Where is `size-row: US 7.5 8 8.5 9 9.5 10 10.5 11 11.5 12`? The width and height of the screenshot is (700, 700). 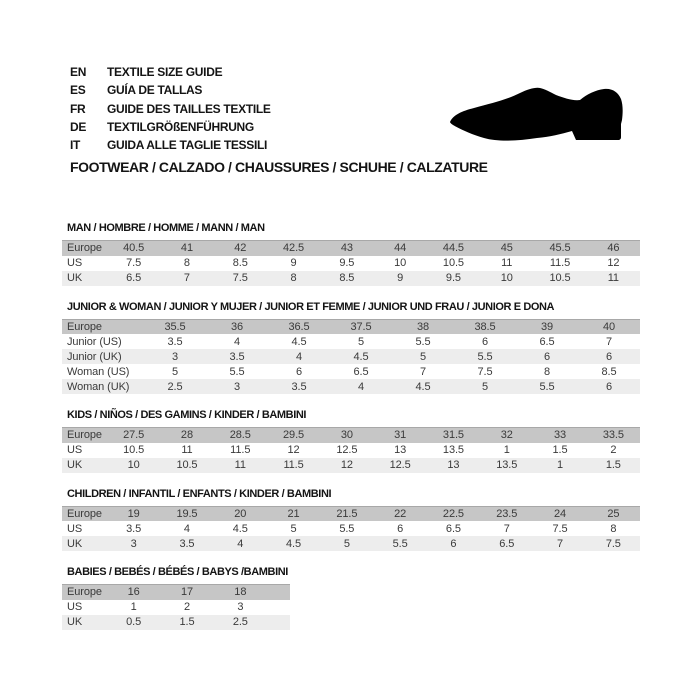
size-row: US 7.5 8 8.5 9 9.5 10 10.5 11 11.5 12 is located at coordinates (351, 263).